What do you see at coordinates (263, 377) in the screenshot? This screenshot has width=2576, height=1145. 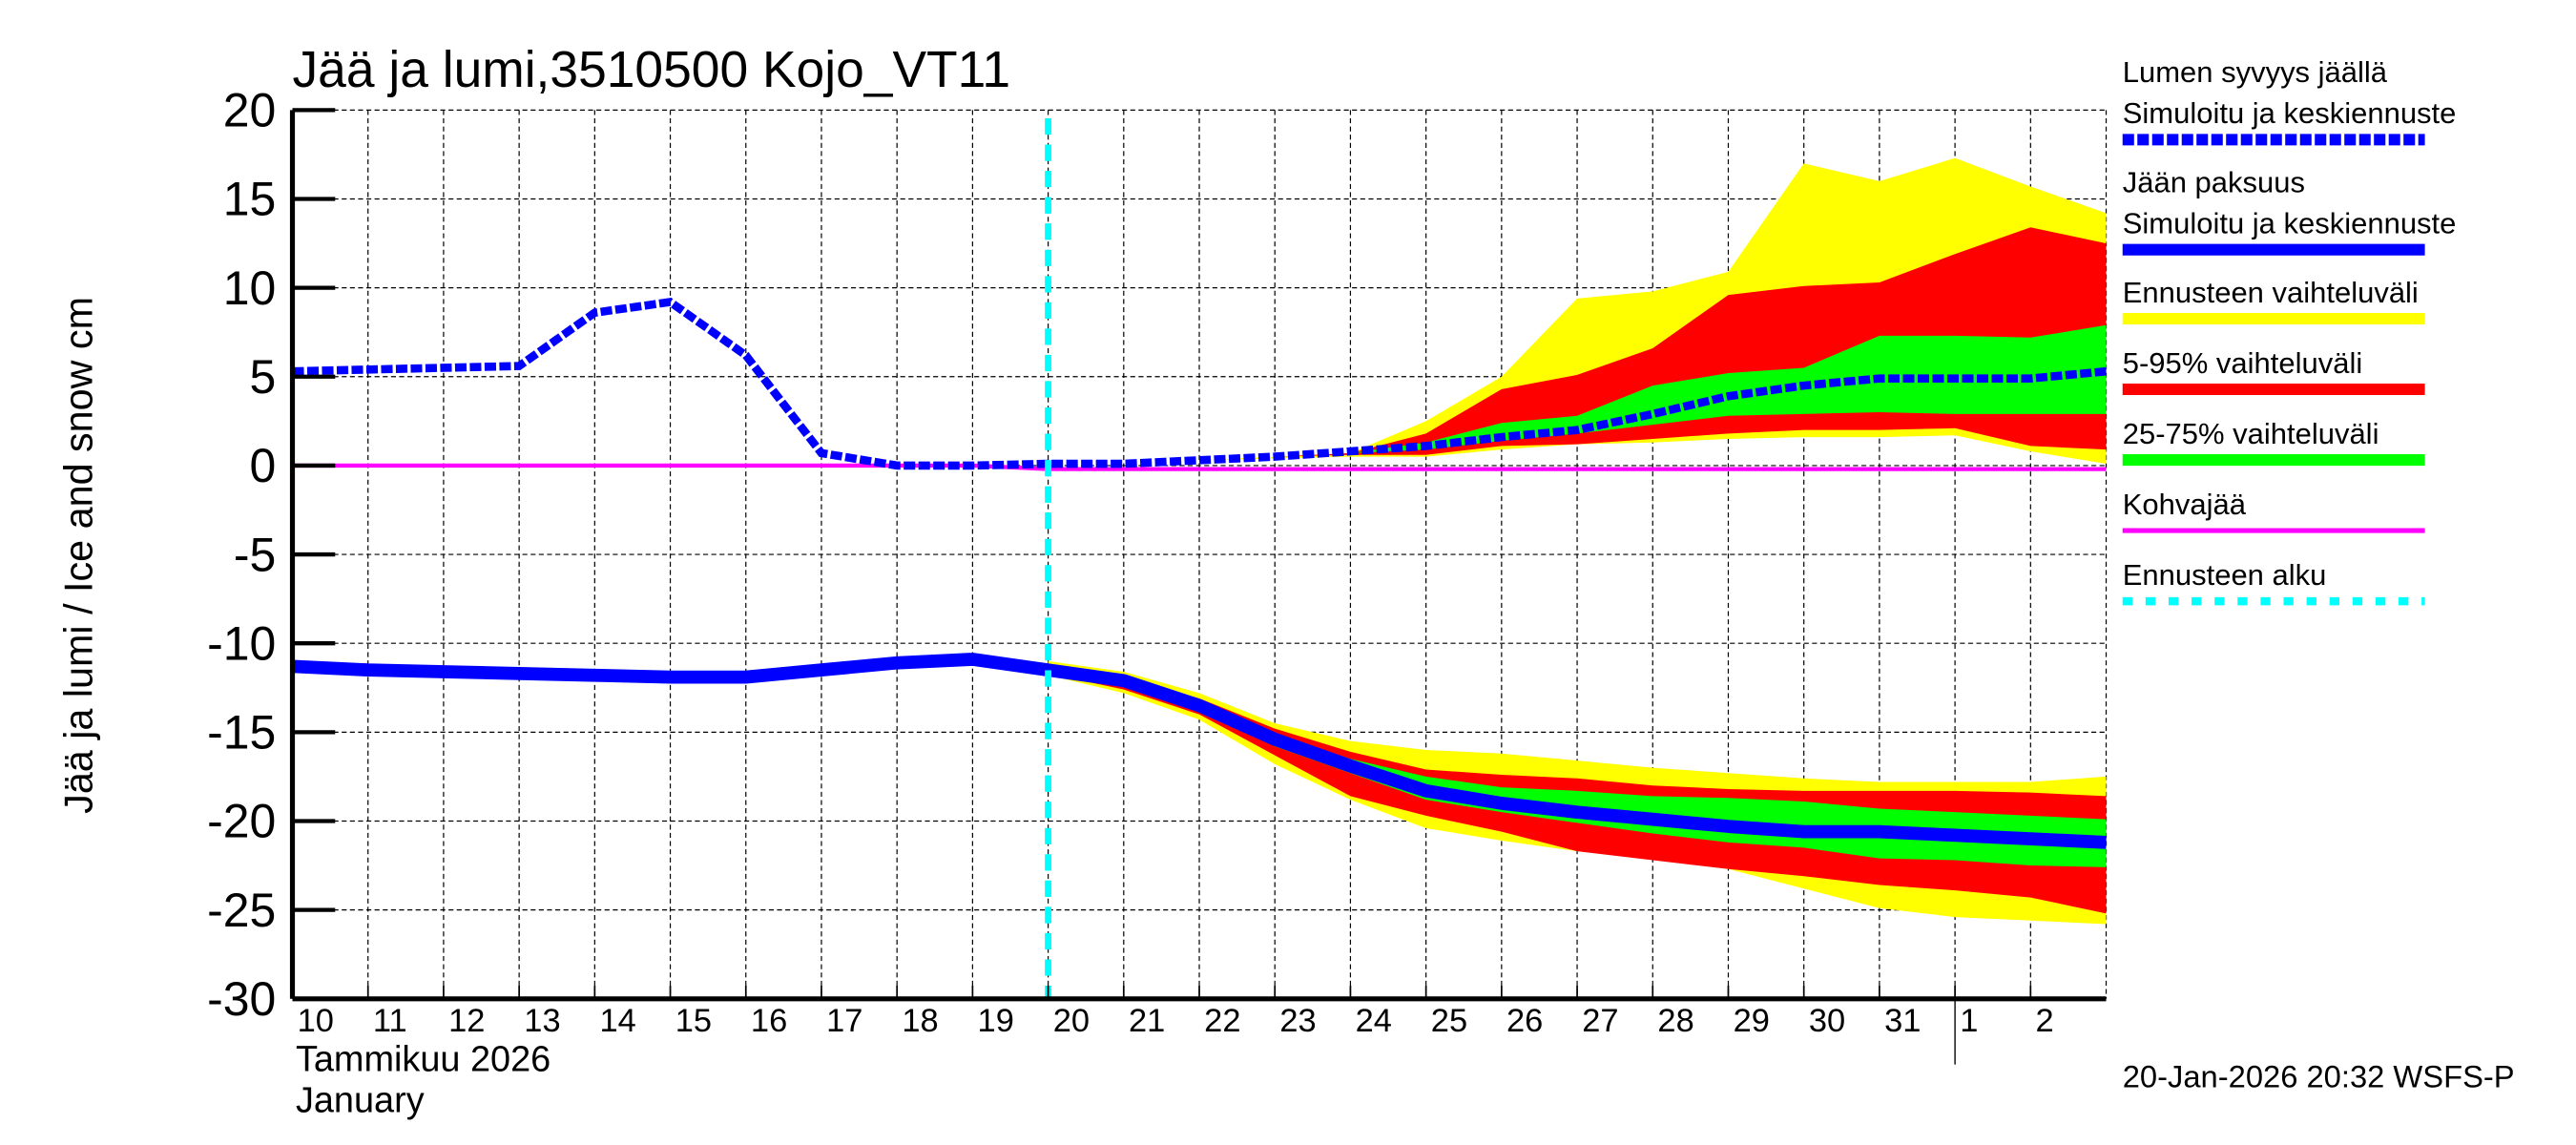 I see `y-tick-label: 5` at bounding box center [263, 377].